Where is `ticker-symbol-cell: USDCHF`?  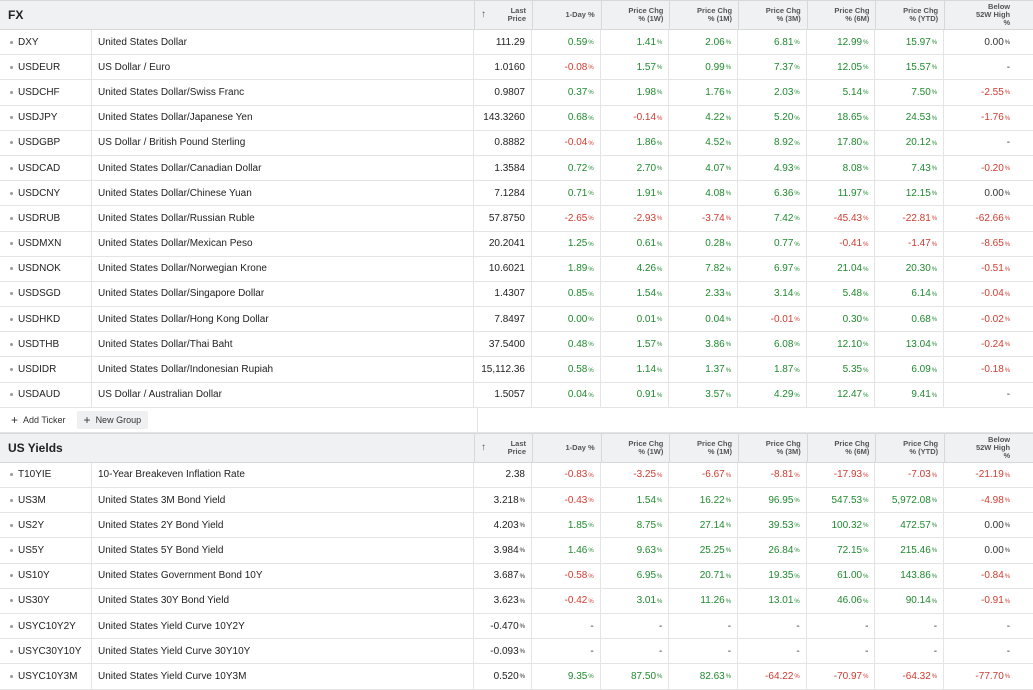
ticker-symbol-cell: USDCHF is located at coordinates (46, 92).